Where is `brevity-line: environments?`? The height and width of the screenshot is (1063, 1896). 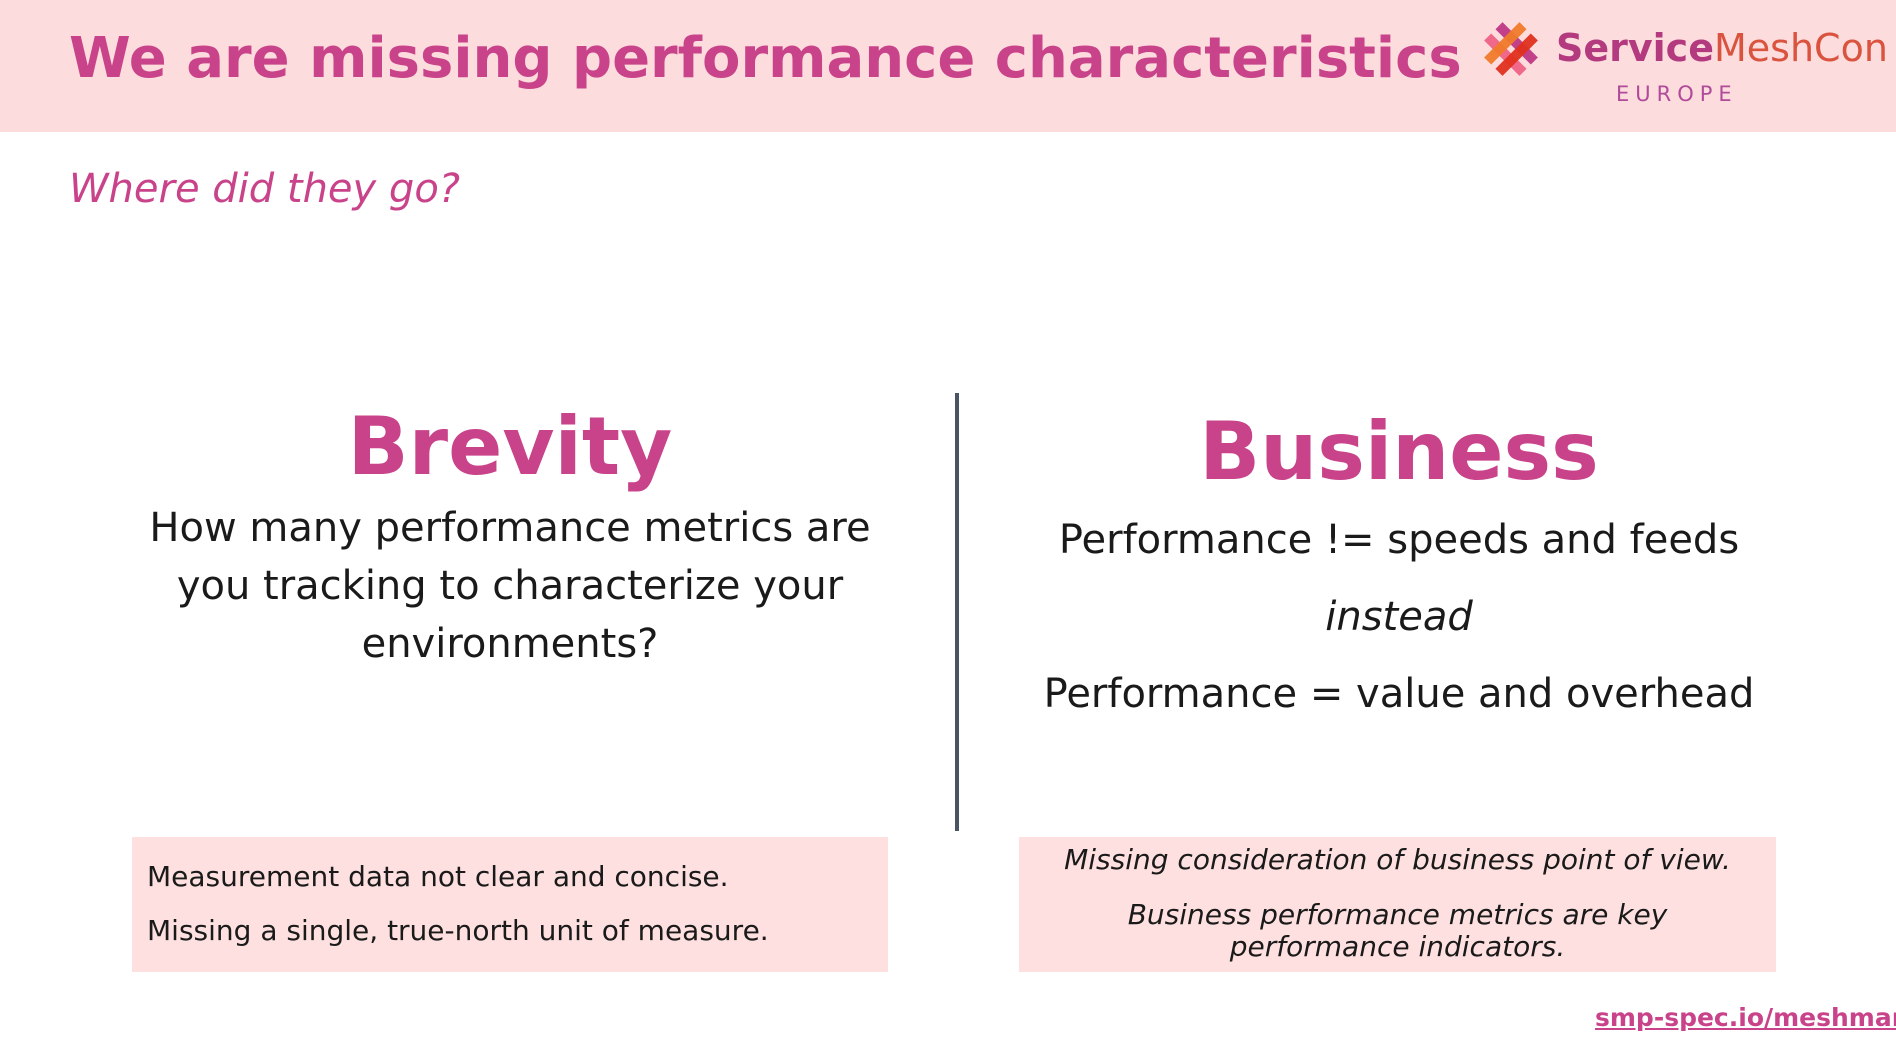 brevity-line: environments? is located at coordinates (510, 644).